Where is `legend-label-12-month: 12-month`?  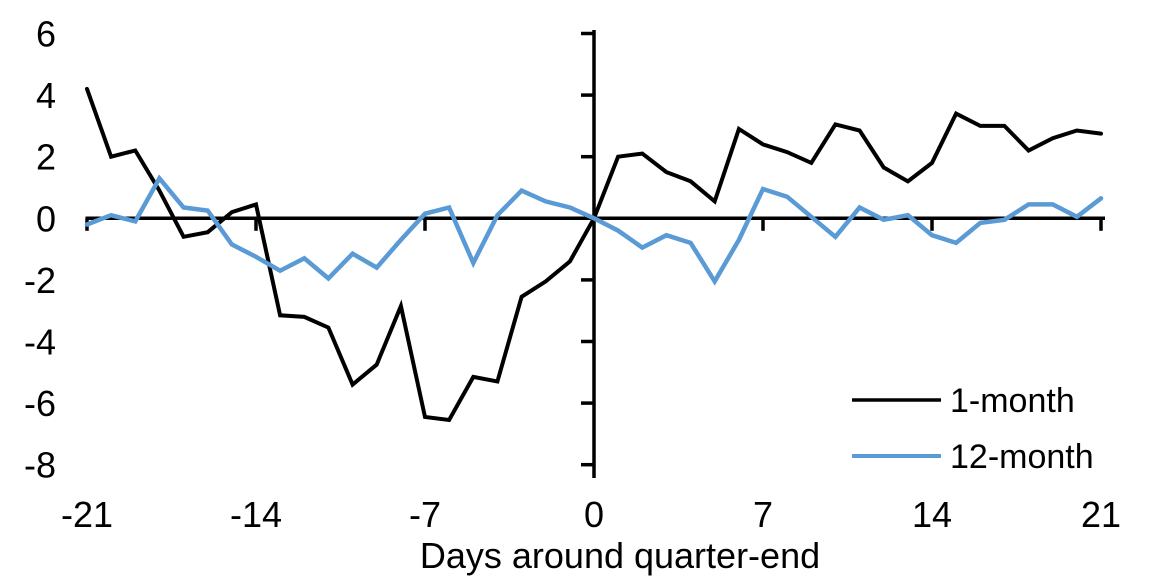
legend-label-12-month: 12-month is located at coordinates (1022, 457).